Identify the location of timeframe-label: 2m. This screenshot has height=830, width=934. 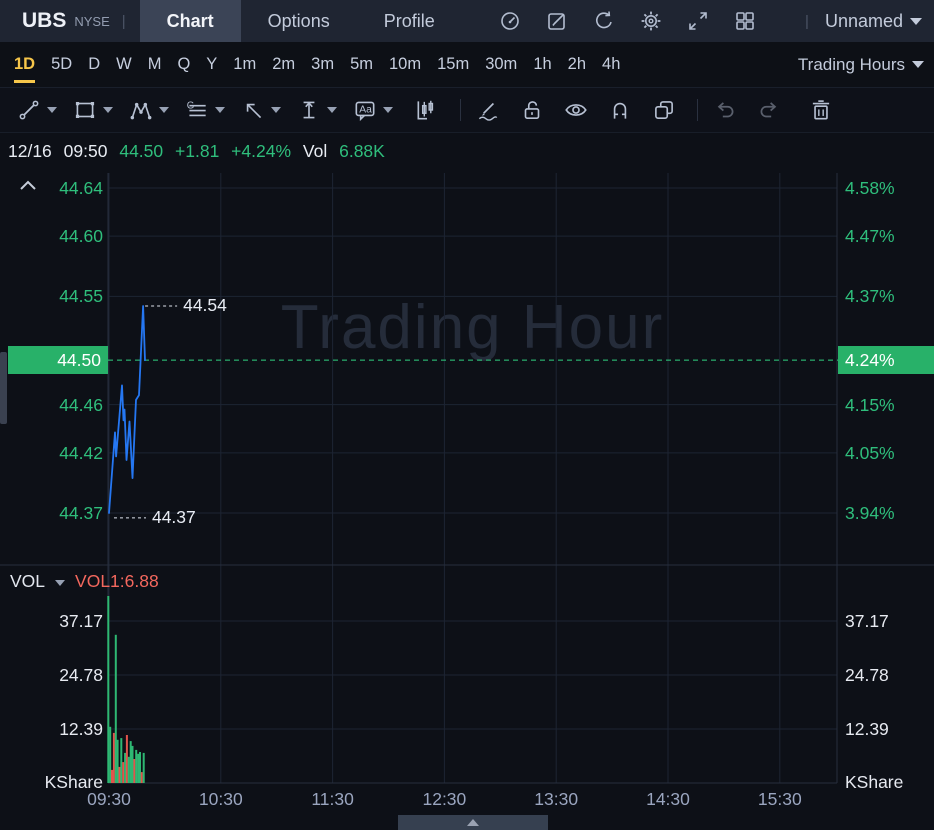
(284, 64).